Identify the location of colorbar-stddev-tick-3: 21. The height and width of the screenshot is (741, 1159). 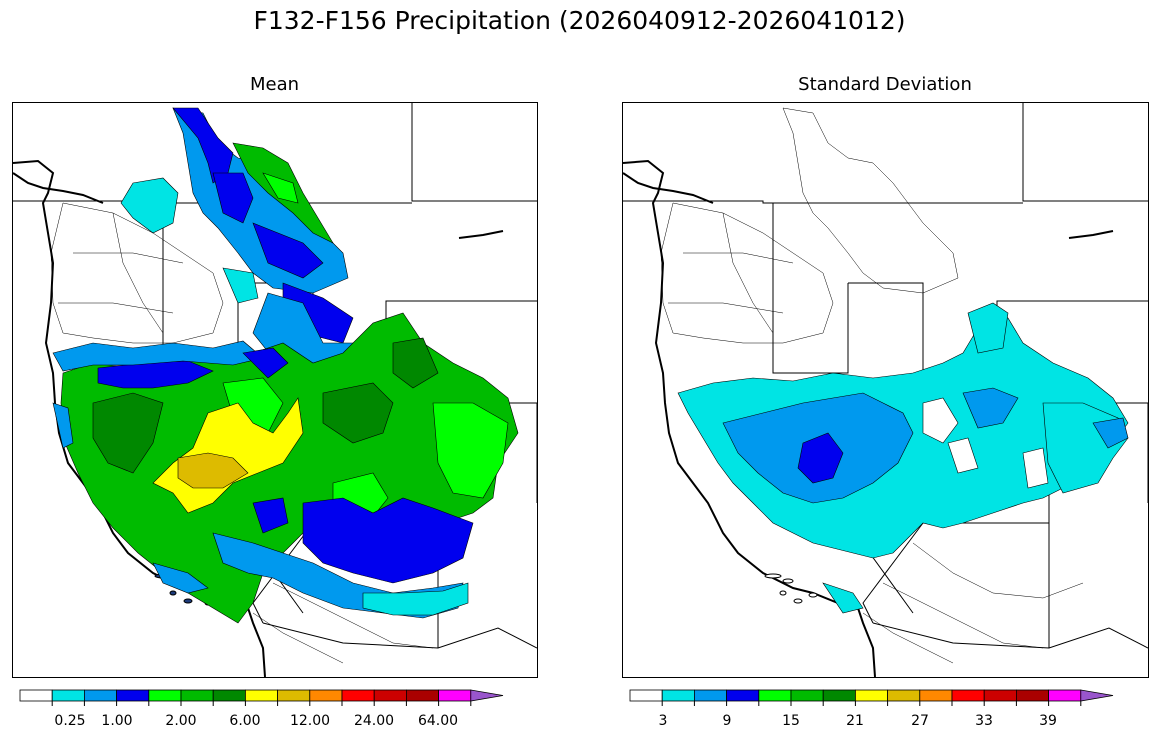
(855, 721).